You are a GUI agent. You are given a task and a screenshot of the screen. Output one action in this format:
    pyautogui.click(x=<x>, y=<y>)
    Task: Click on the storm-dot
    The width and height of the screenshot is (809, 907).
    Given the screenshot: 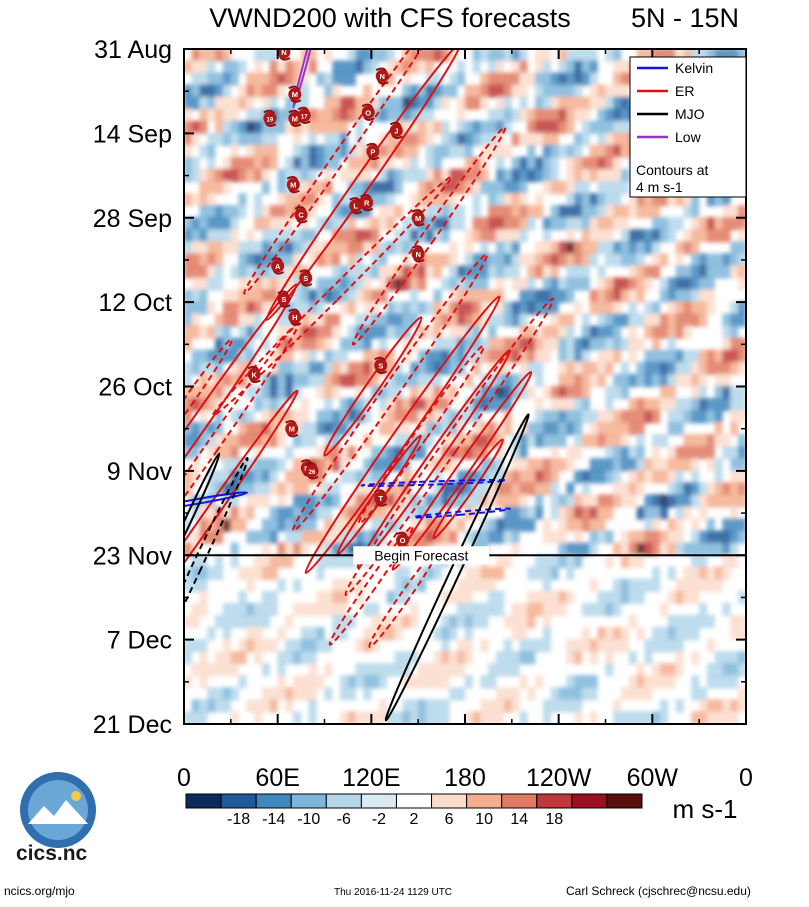 What is the action you would take?
    pyautogui.click(x=312, y=471)
    